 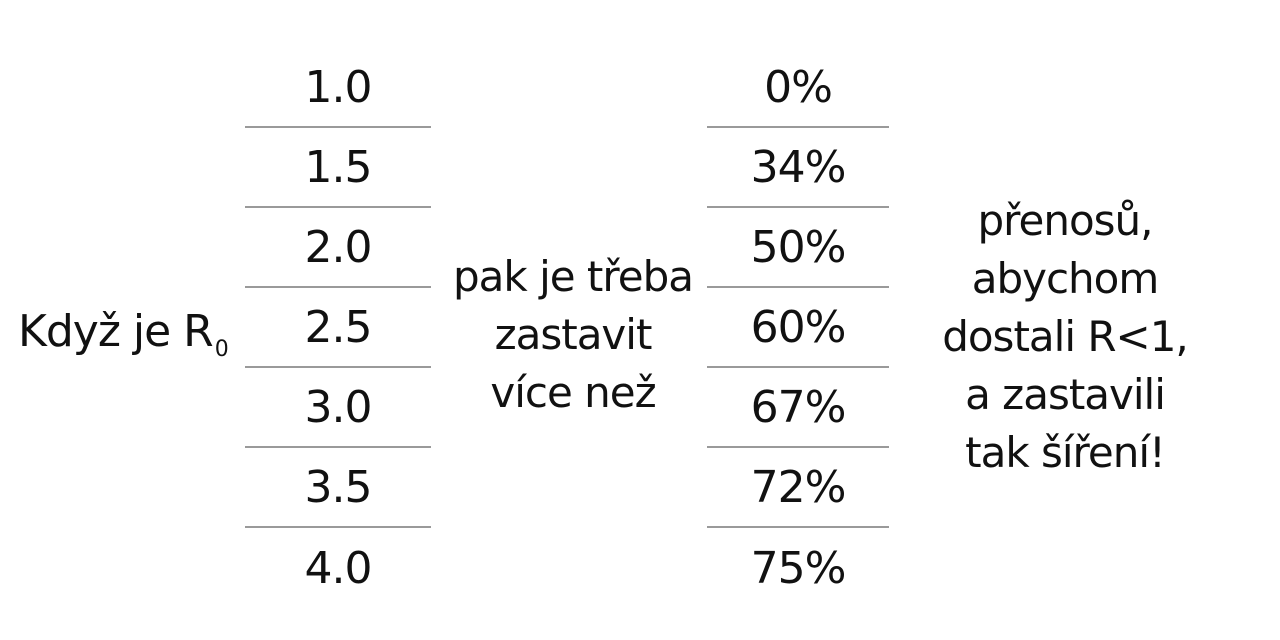 What do you see at coordinates (1065, 278) in the screenshot?
I see `conclusion-line: abychom` at bounding box center [1065, 278].